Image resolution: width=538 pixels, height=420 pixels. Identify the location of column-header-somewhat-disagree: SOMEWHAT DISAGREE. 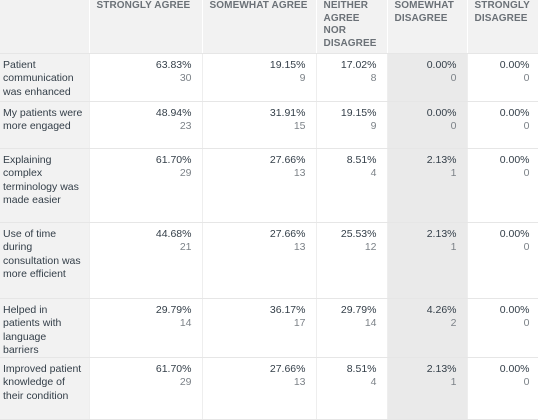
(427, 27).